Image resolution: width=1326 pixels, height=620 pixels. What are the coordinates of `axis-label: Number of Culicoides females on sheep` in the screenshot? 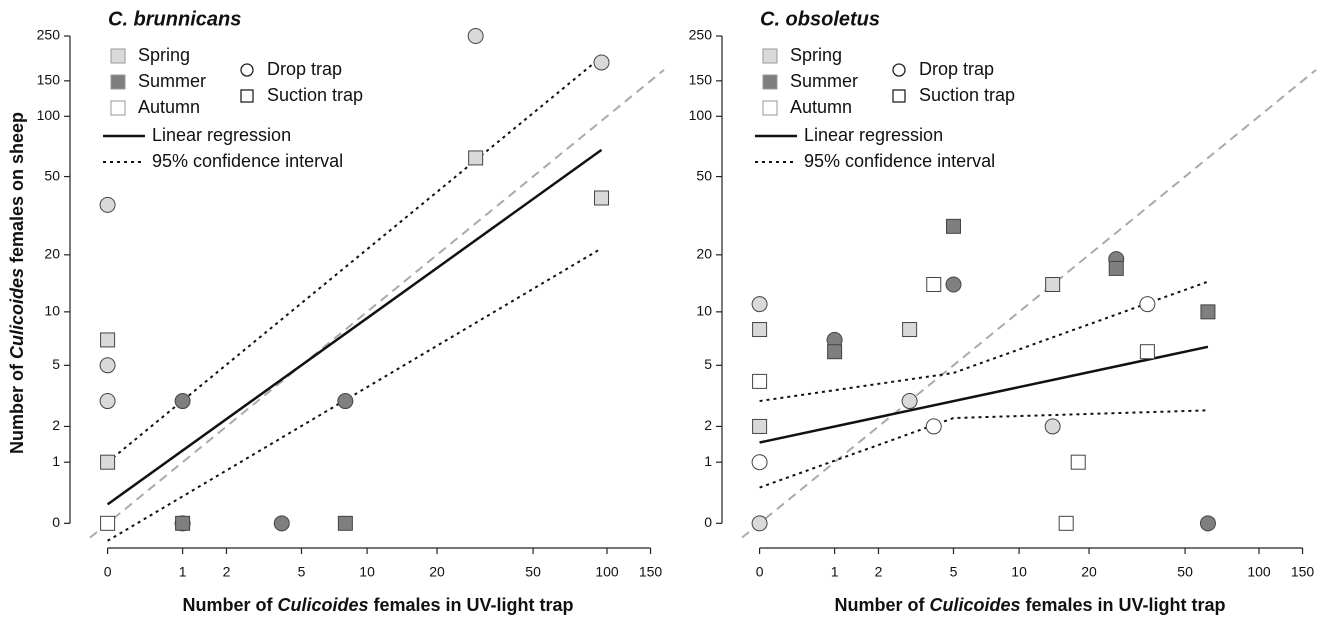 It's located at (17, 283).